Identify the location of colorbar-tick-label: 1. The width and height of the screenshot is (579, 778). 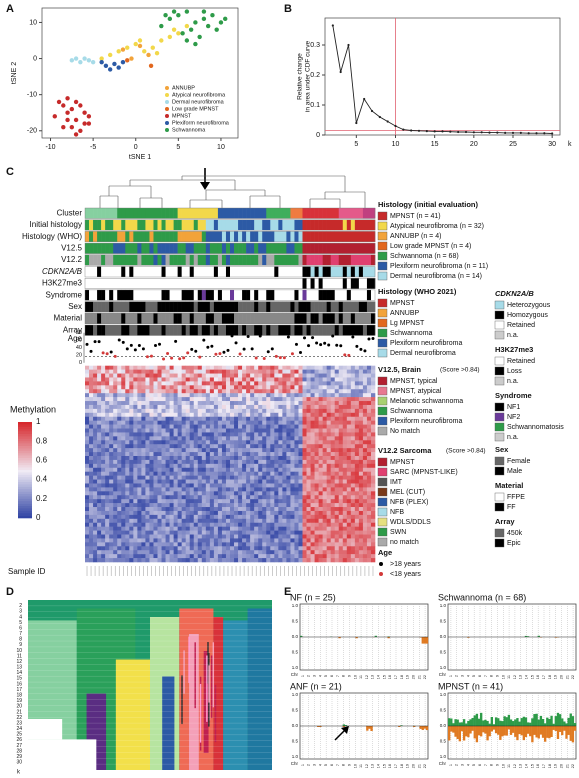
(38, 421).